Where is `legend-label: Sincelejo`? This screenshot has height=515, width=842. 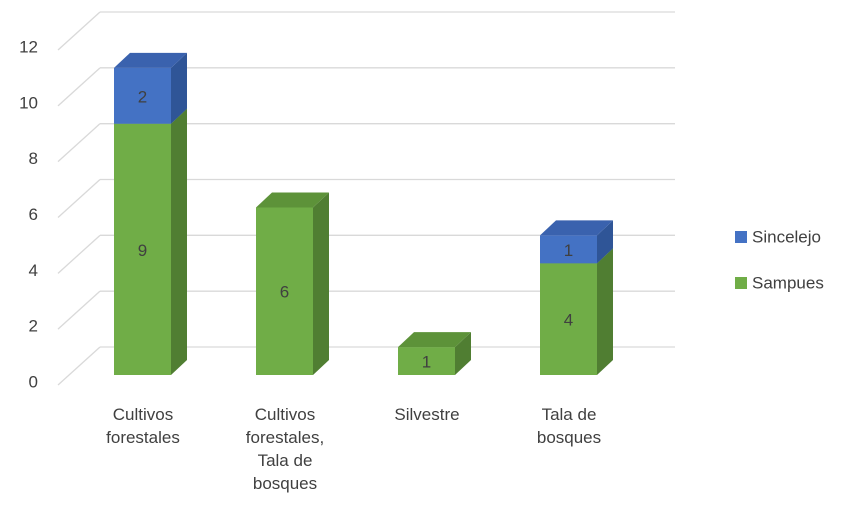 legend-label: Sincelejo is located at coordinates (786, 236).